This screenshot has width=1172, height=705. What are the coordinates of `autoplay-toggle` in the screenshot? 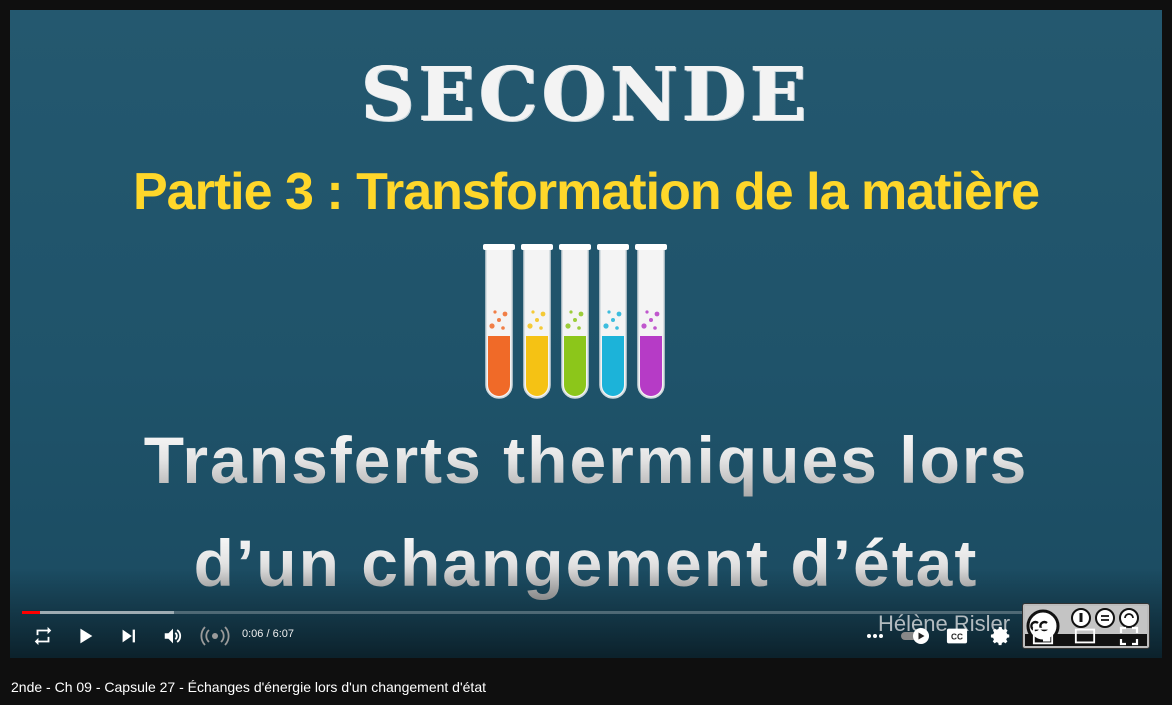 It's located at (916, 636).